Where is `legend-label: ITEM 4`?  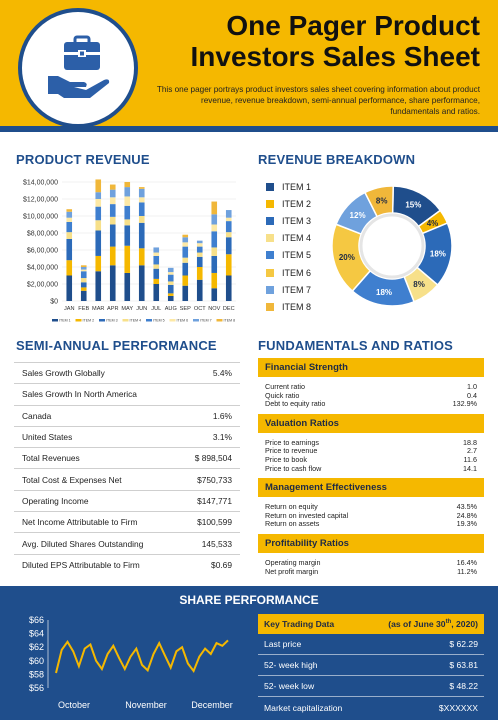 legend-label: ITEM 4 is located at coordinates (297, 238).